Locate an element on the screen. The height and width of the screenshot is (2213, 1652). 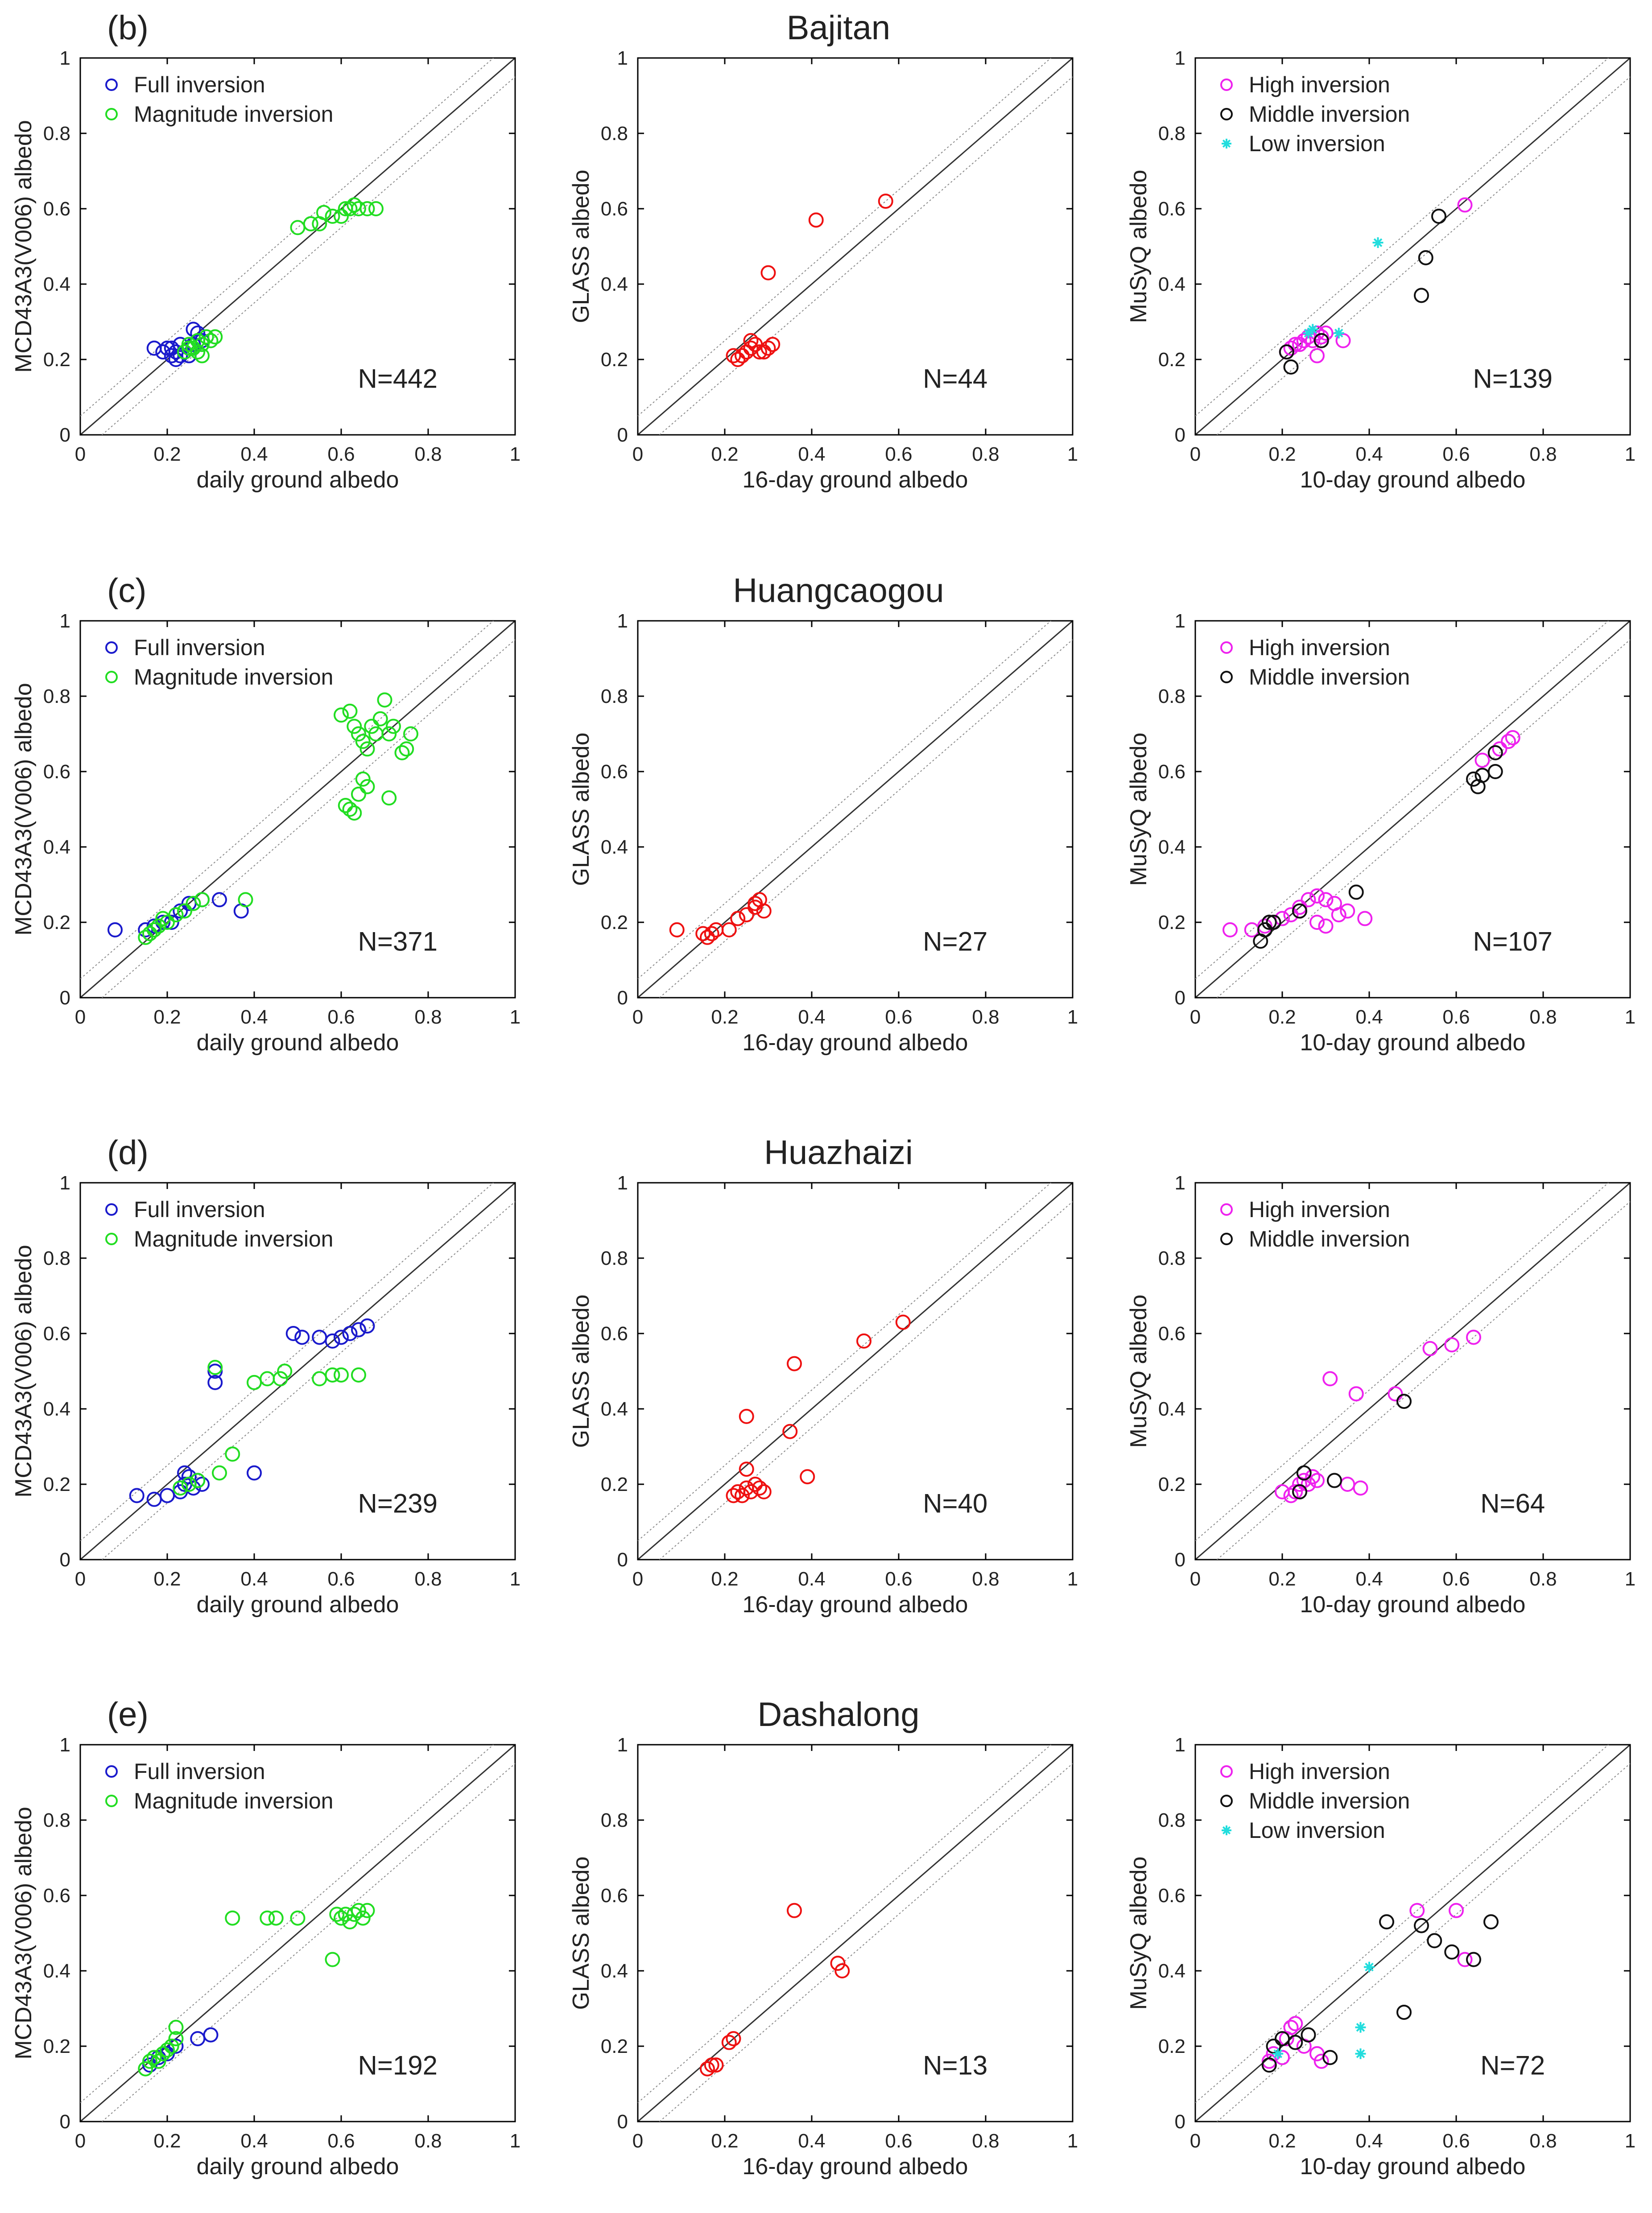
site-title-huangcaogou: Huangcaogou is located at coordinates (838, 591).